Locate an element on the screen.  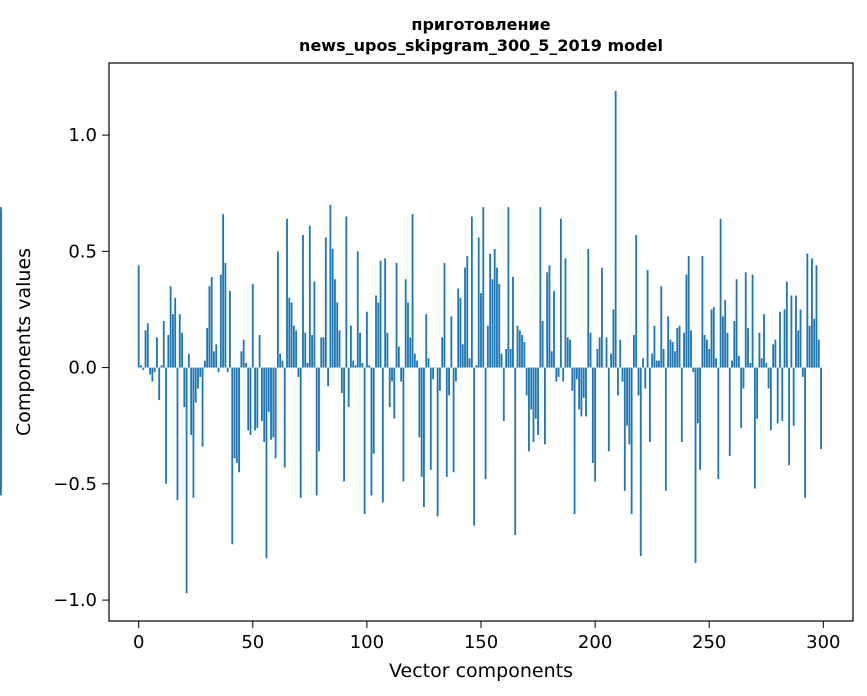
y-tick-label: 1.0 is located at coordinates (82, 135).